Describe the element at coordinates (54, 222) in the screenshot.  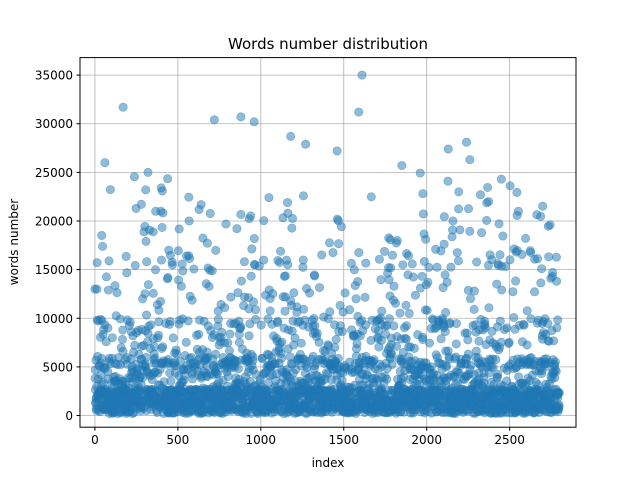
I see `y-tick-label: 20000` at that location.